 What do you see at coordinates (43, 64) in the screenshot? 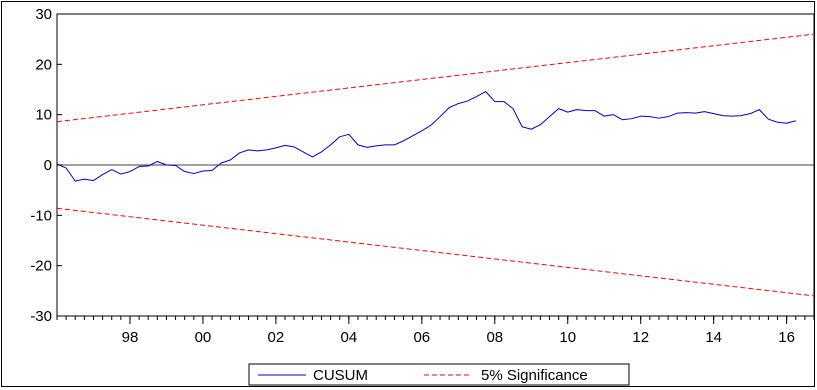
I see `y-tick-label: 20` at bounding box center [43, 64].